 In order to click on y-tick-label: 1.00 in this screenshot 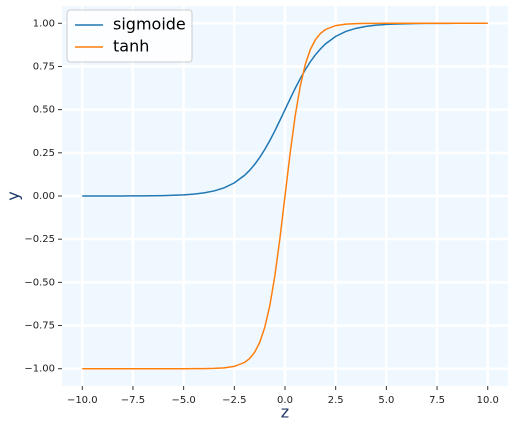, I will do `click(44, 23)`.